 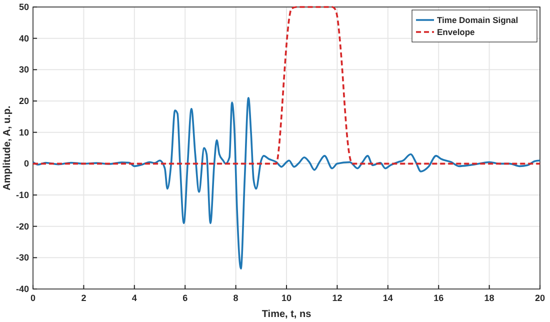 I want to click on y-tick-label: -40, so click(x=22, y=289).